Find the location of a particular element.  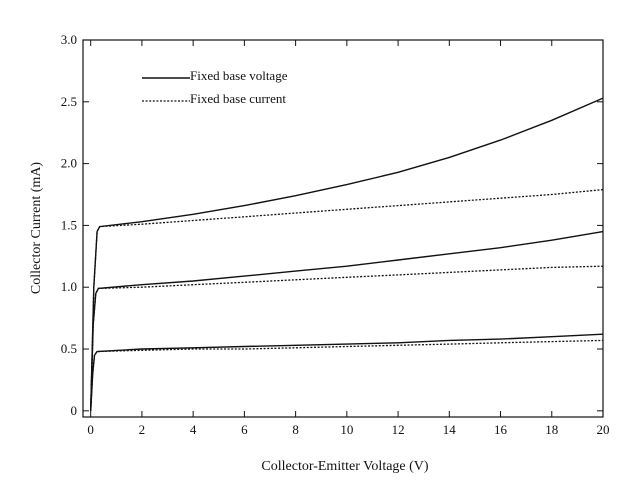

y-tick-label: 0 is located at coordinates (74, 410).